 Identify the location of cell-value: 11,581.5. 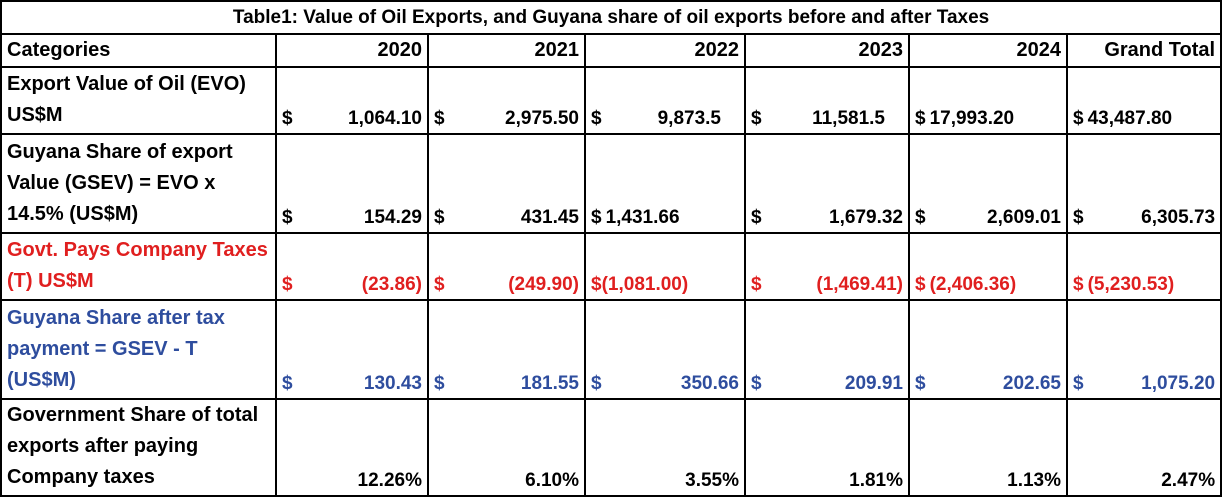
(848, 118).